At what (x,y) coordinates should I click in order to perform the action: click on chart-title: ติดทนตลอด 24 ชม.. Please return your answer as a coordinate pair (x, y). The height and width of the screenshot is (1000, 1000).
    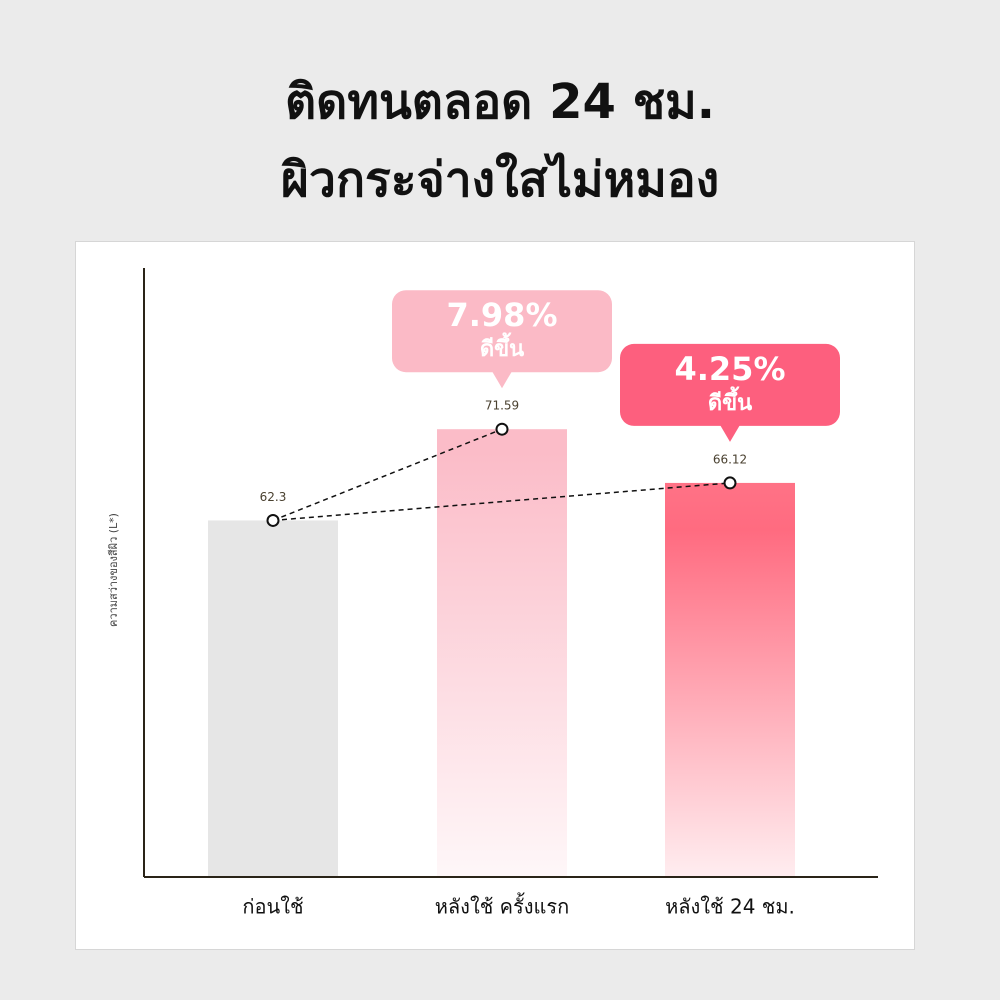
    Looking at the image, I should click on (500, 102).